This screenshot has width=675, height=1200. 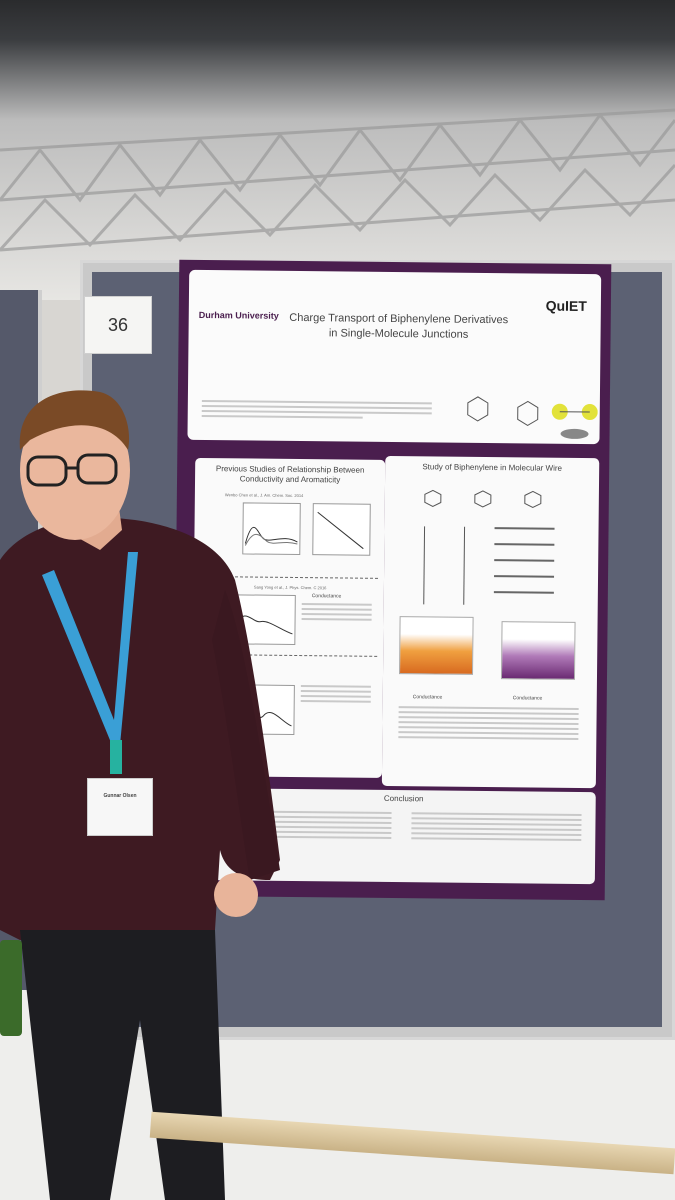 I want to click on spectrum-plot-purple, so click(x=538, y=650).